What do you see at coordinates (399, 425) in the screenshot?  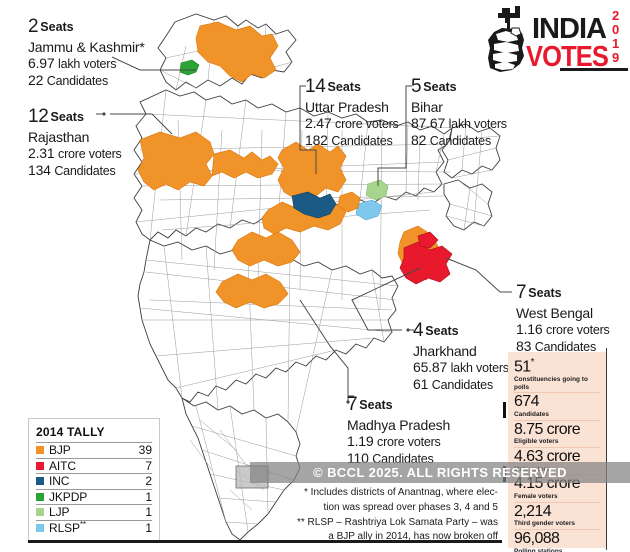 I see `state-name: Madhya Pradesh` at bounding box center [399, 425].